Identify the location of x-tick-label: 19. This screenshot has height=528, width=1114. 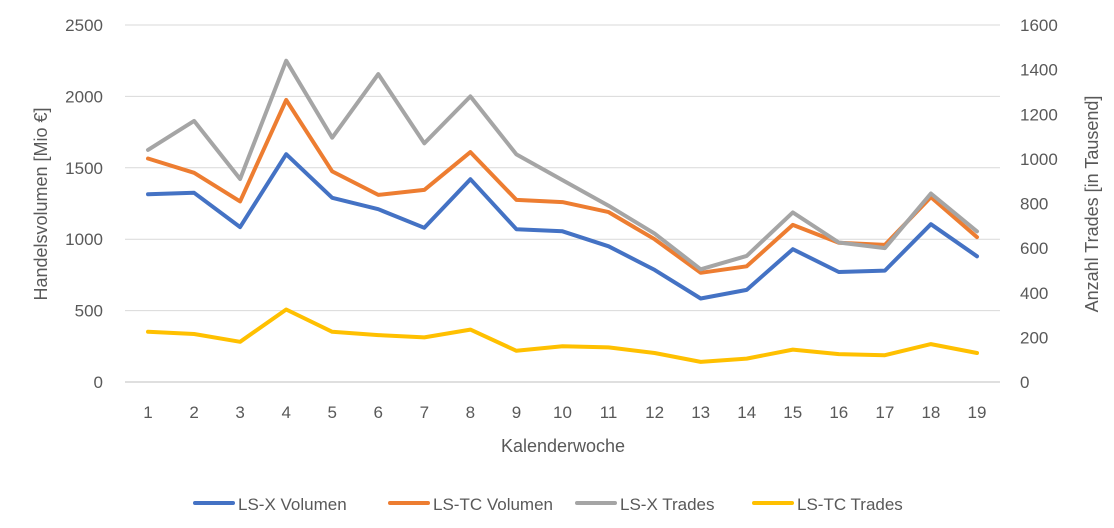
(977, 412).